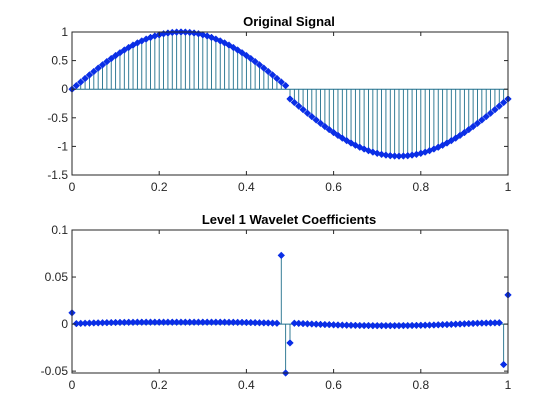 The width and height of the screenshot is (560, 420). I want to click on top-y-tick-label: -0.5, so click(57, 118).